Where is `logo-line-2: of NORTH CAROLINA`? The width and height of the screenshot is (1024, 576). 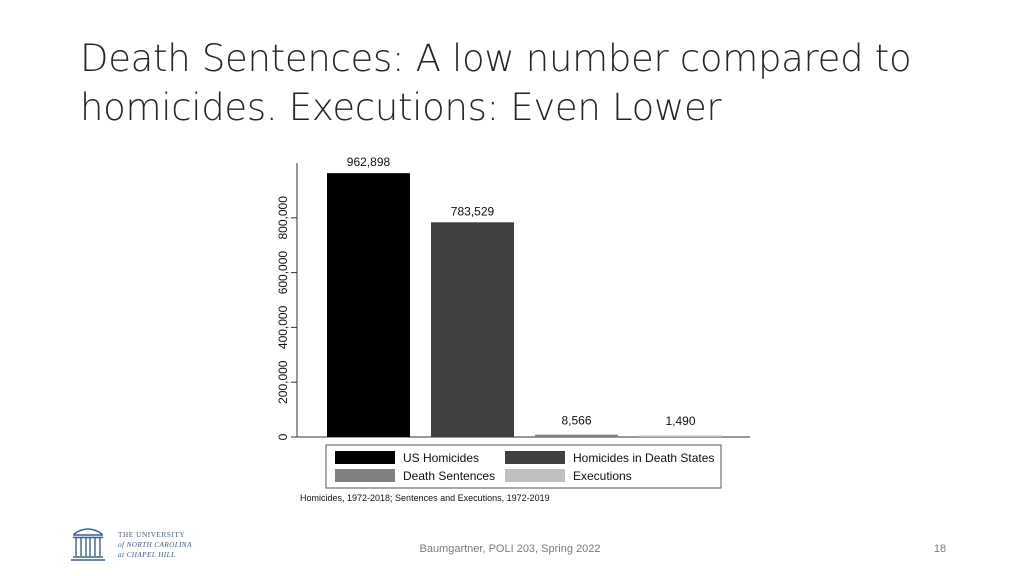 logo-line-2: of NORTH CAROLINA is located at coordinates (155, 545).